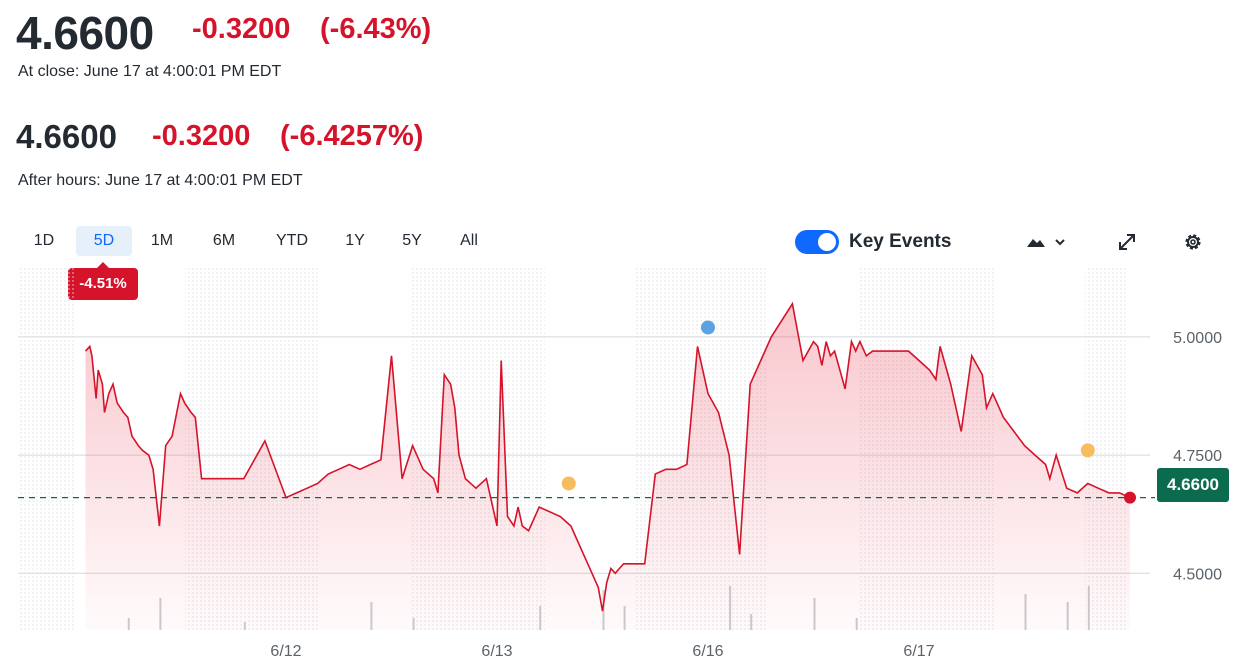  What do you see at coordinates (361, 181) in the screenshot?
I see `moon-icon` at bounding box center [361, 181].